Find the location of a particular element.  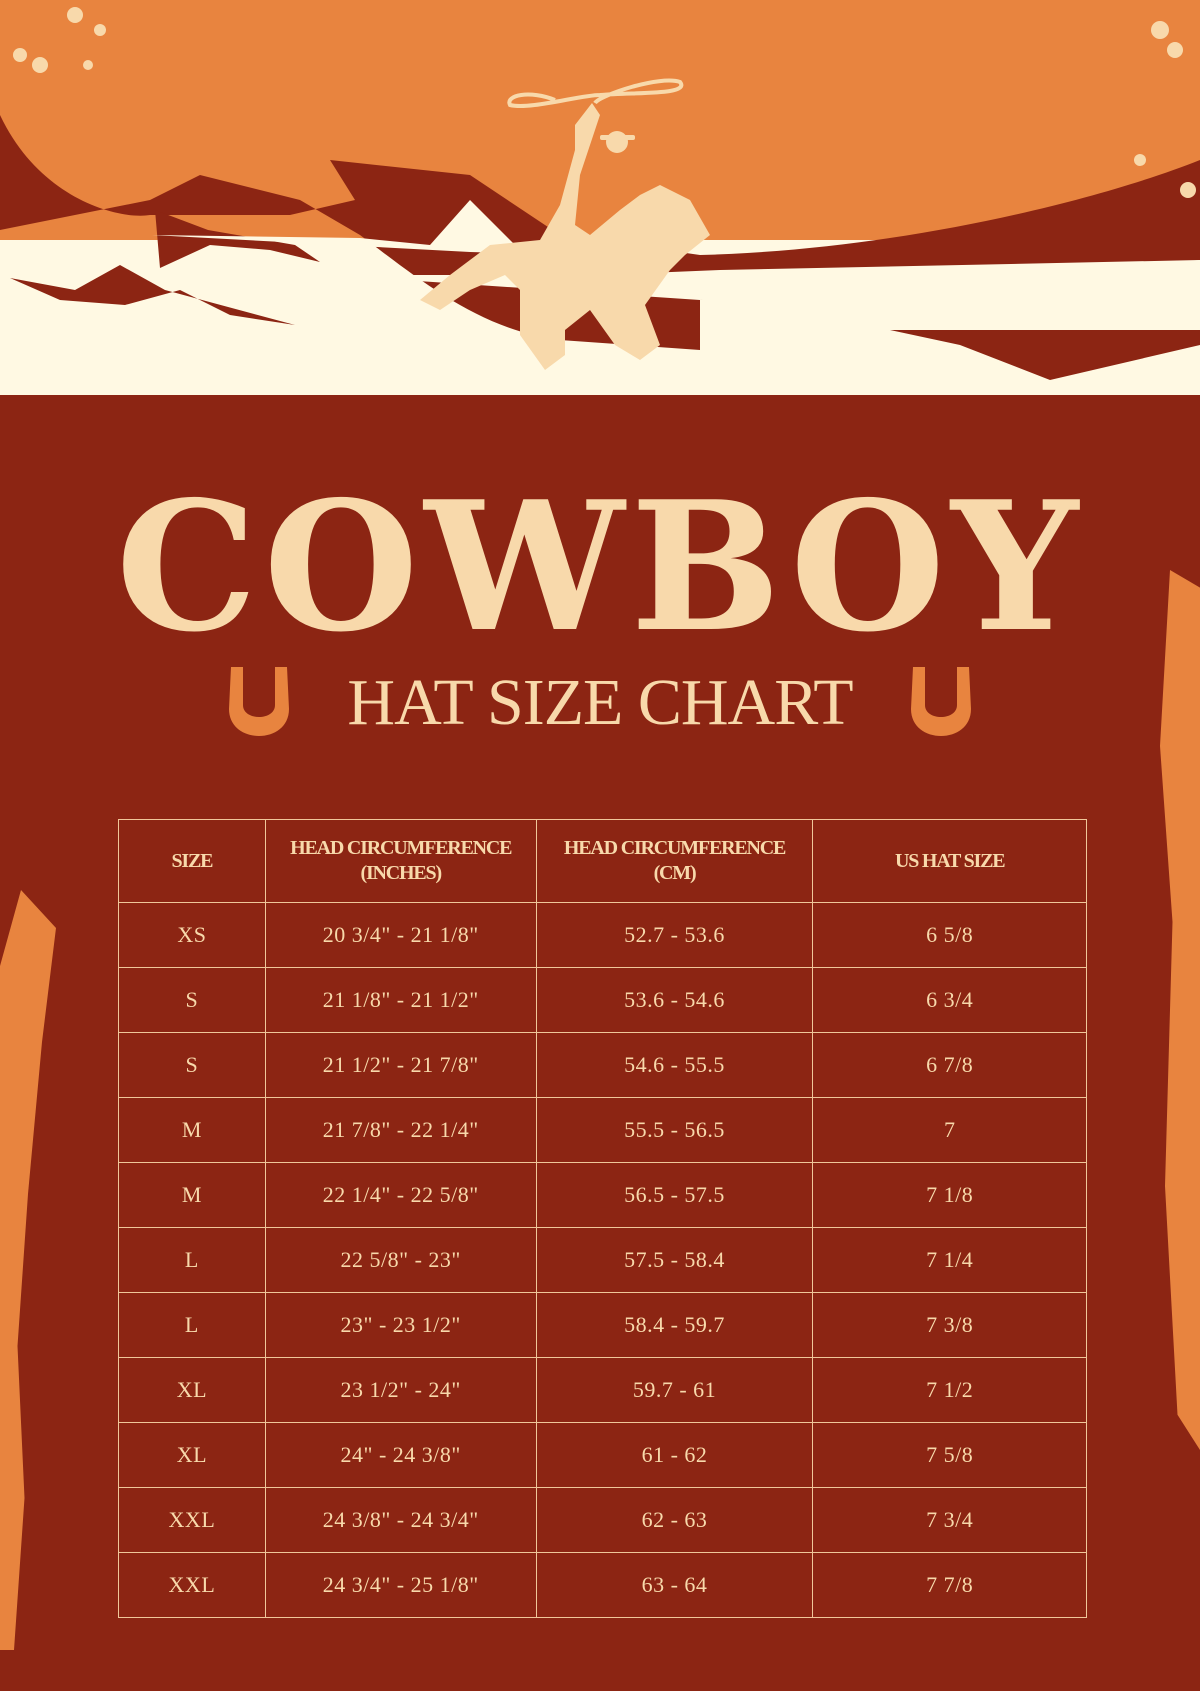

table-cell: 7 1/4 is located at coordinates (949, 1260).